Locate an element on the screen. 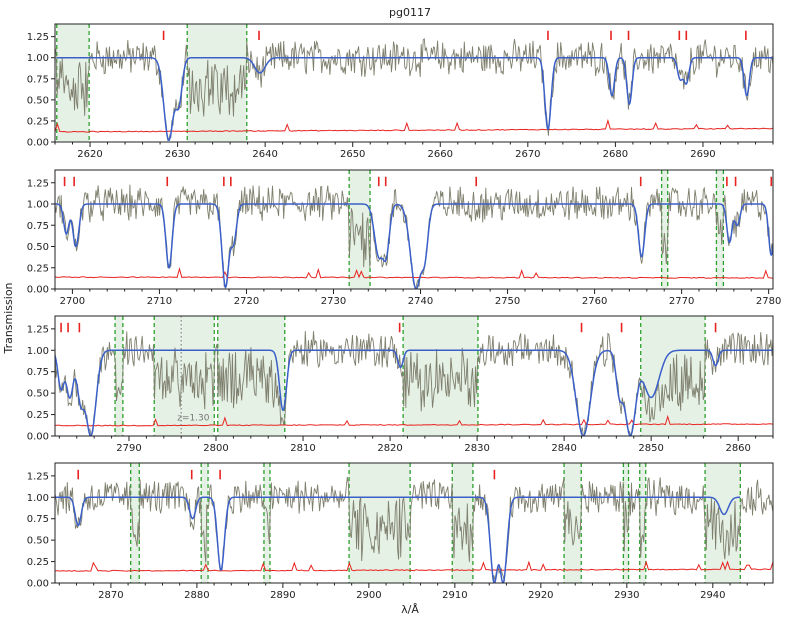 Image resolution: width=789 pixels, height=631 pixels. x-tick-label: 2940 is located at coordinates (712, 595).